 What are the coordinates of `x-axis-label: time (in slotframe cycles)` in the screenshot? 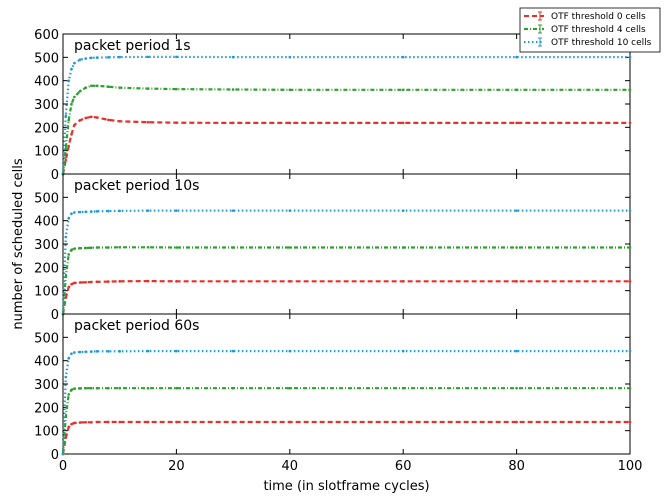 It's located at (346, 486).